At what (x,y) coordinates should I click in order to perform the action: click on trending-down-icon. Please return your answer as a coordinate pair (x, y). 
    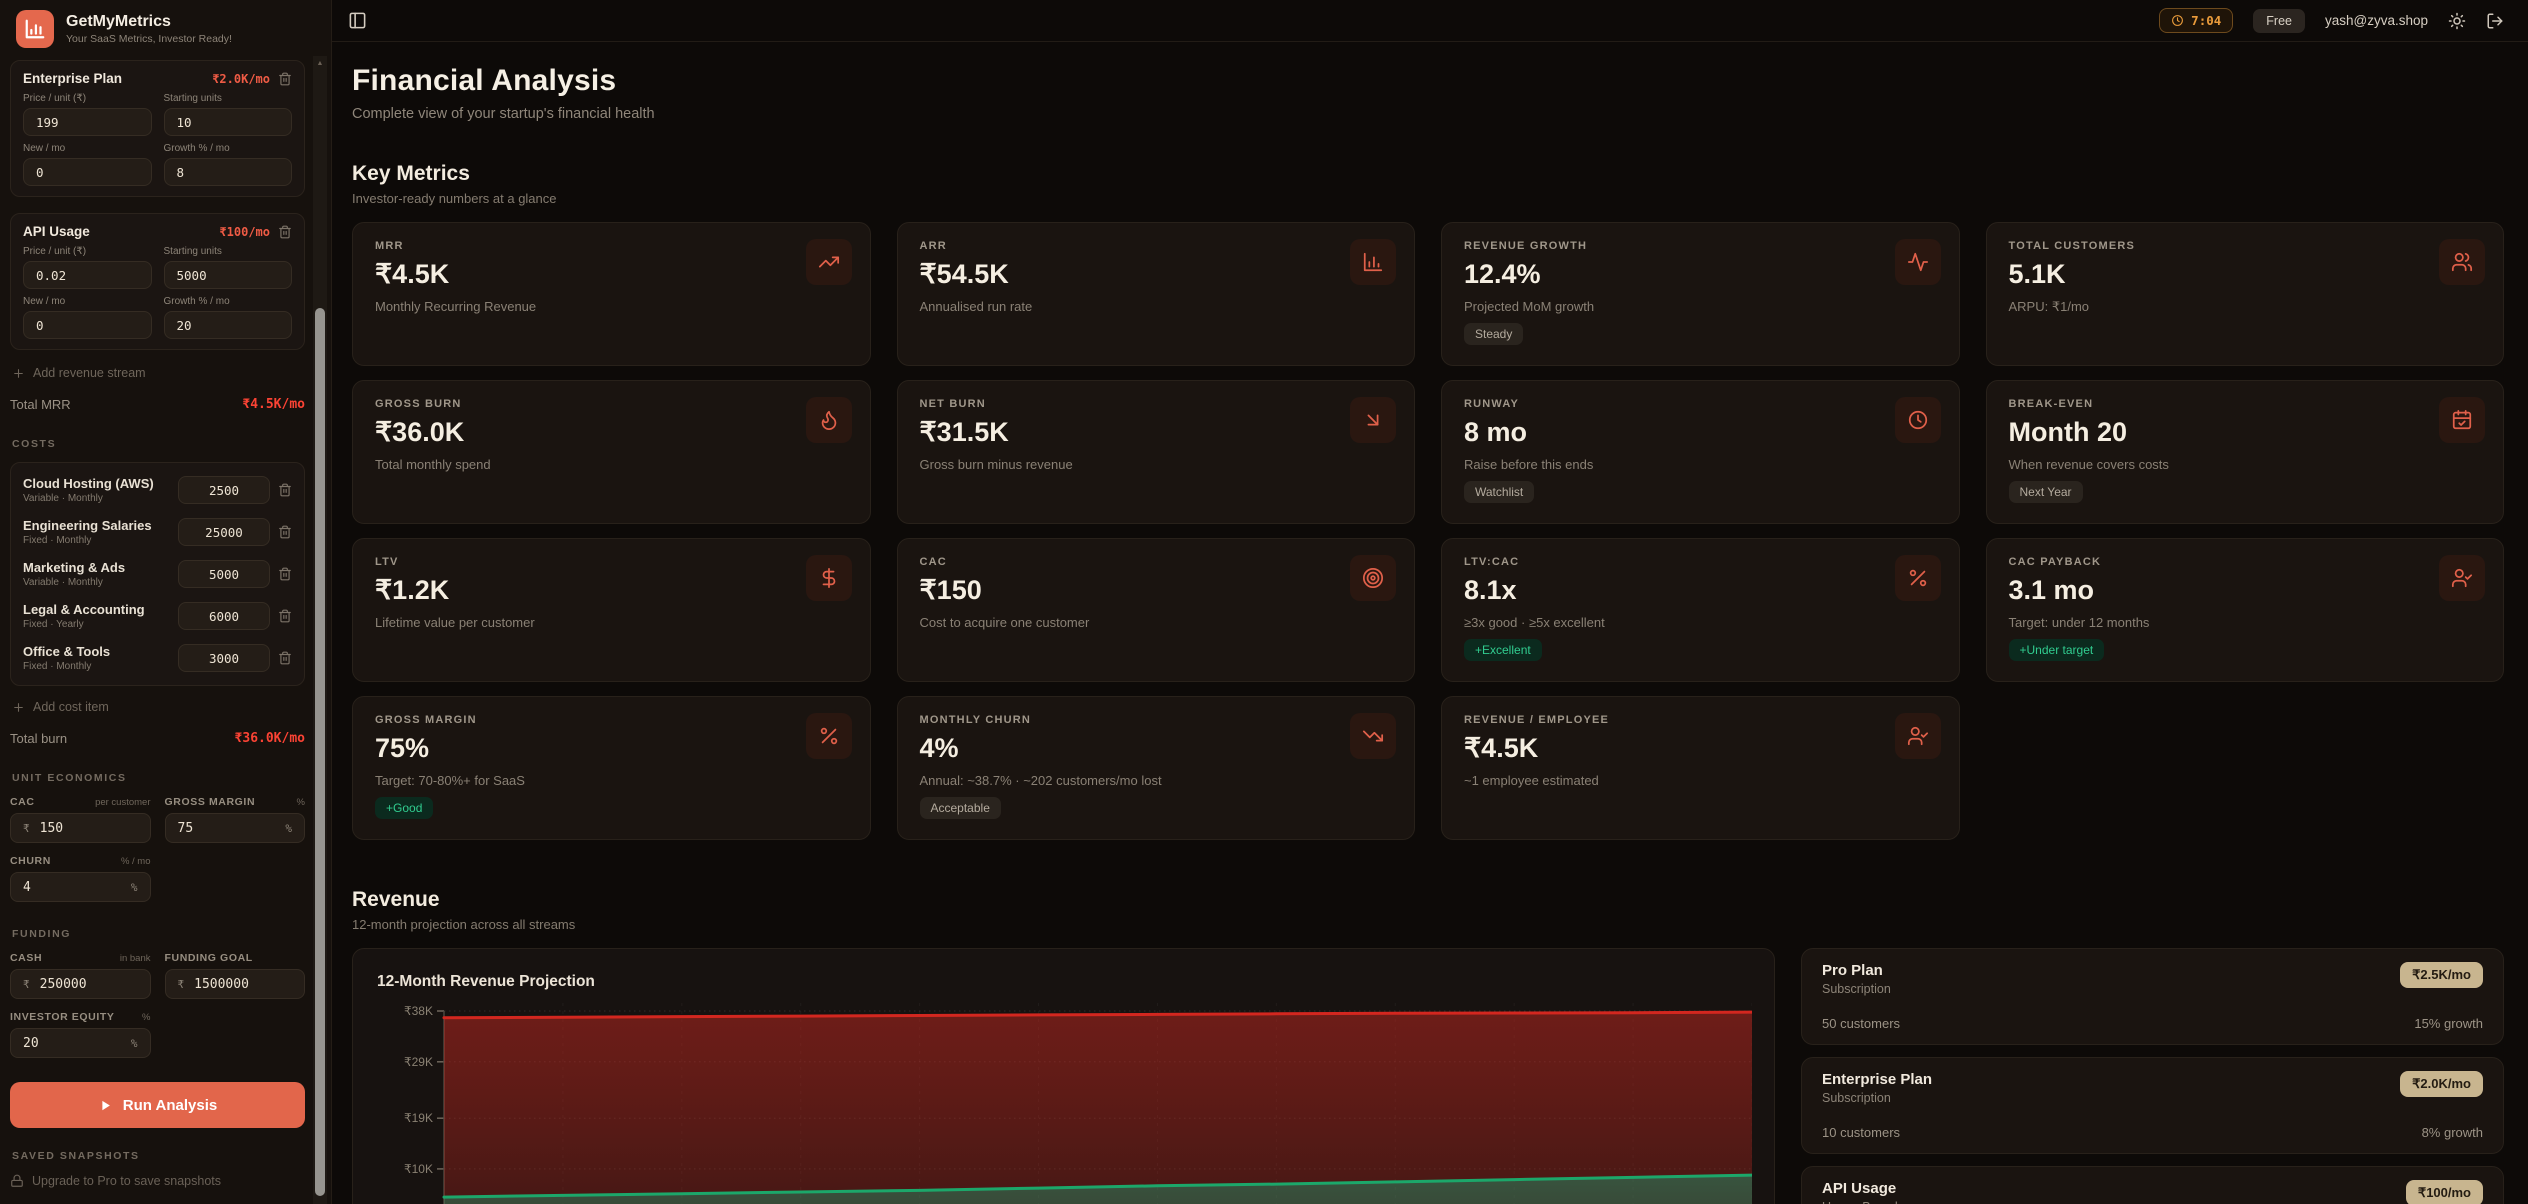
    Looking at the image, I should click on (1373, 736).